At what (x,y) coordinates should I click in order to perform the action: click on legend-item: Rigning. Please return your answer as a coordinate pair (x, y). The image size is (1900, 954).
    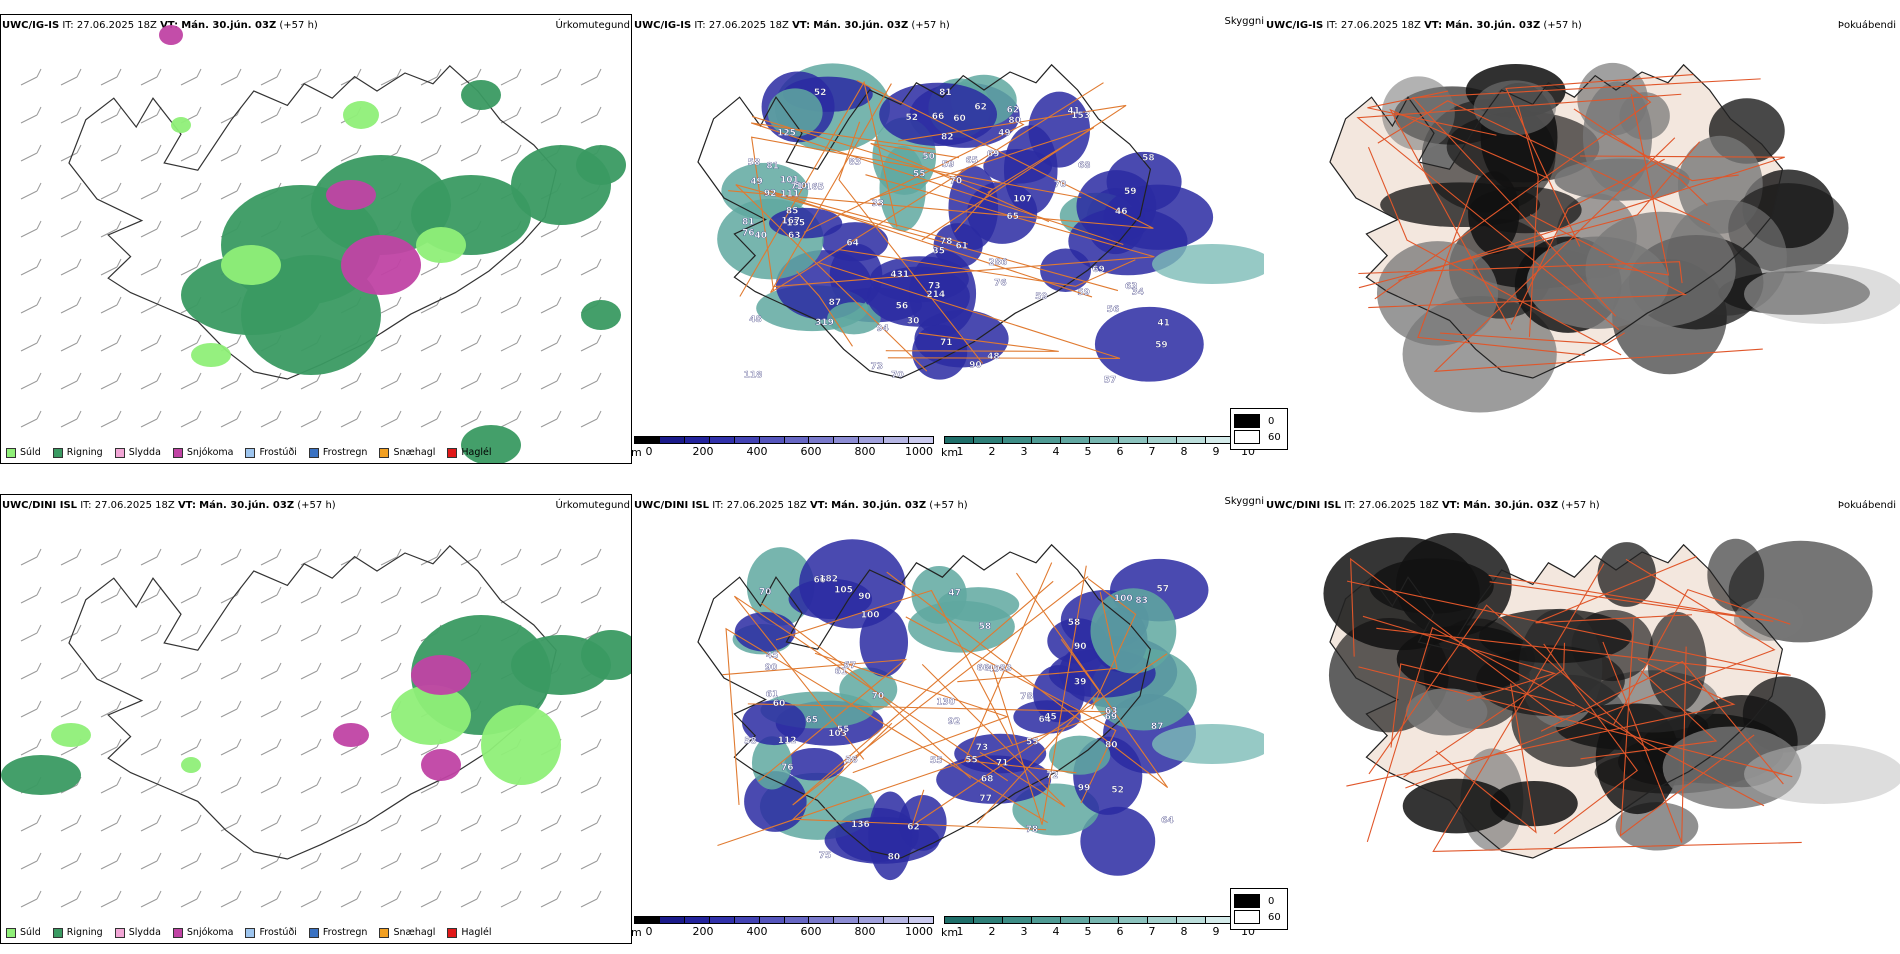
    Looking at the image, I should click on (77, 452).